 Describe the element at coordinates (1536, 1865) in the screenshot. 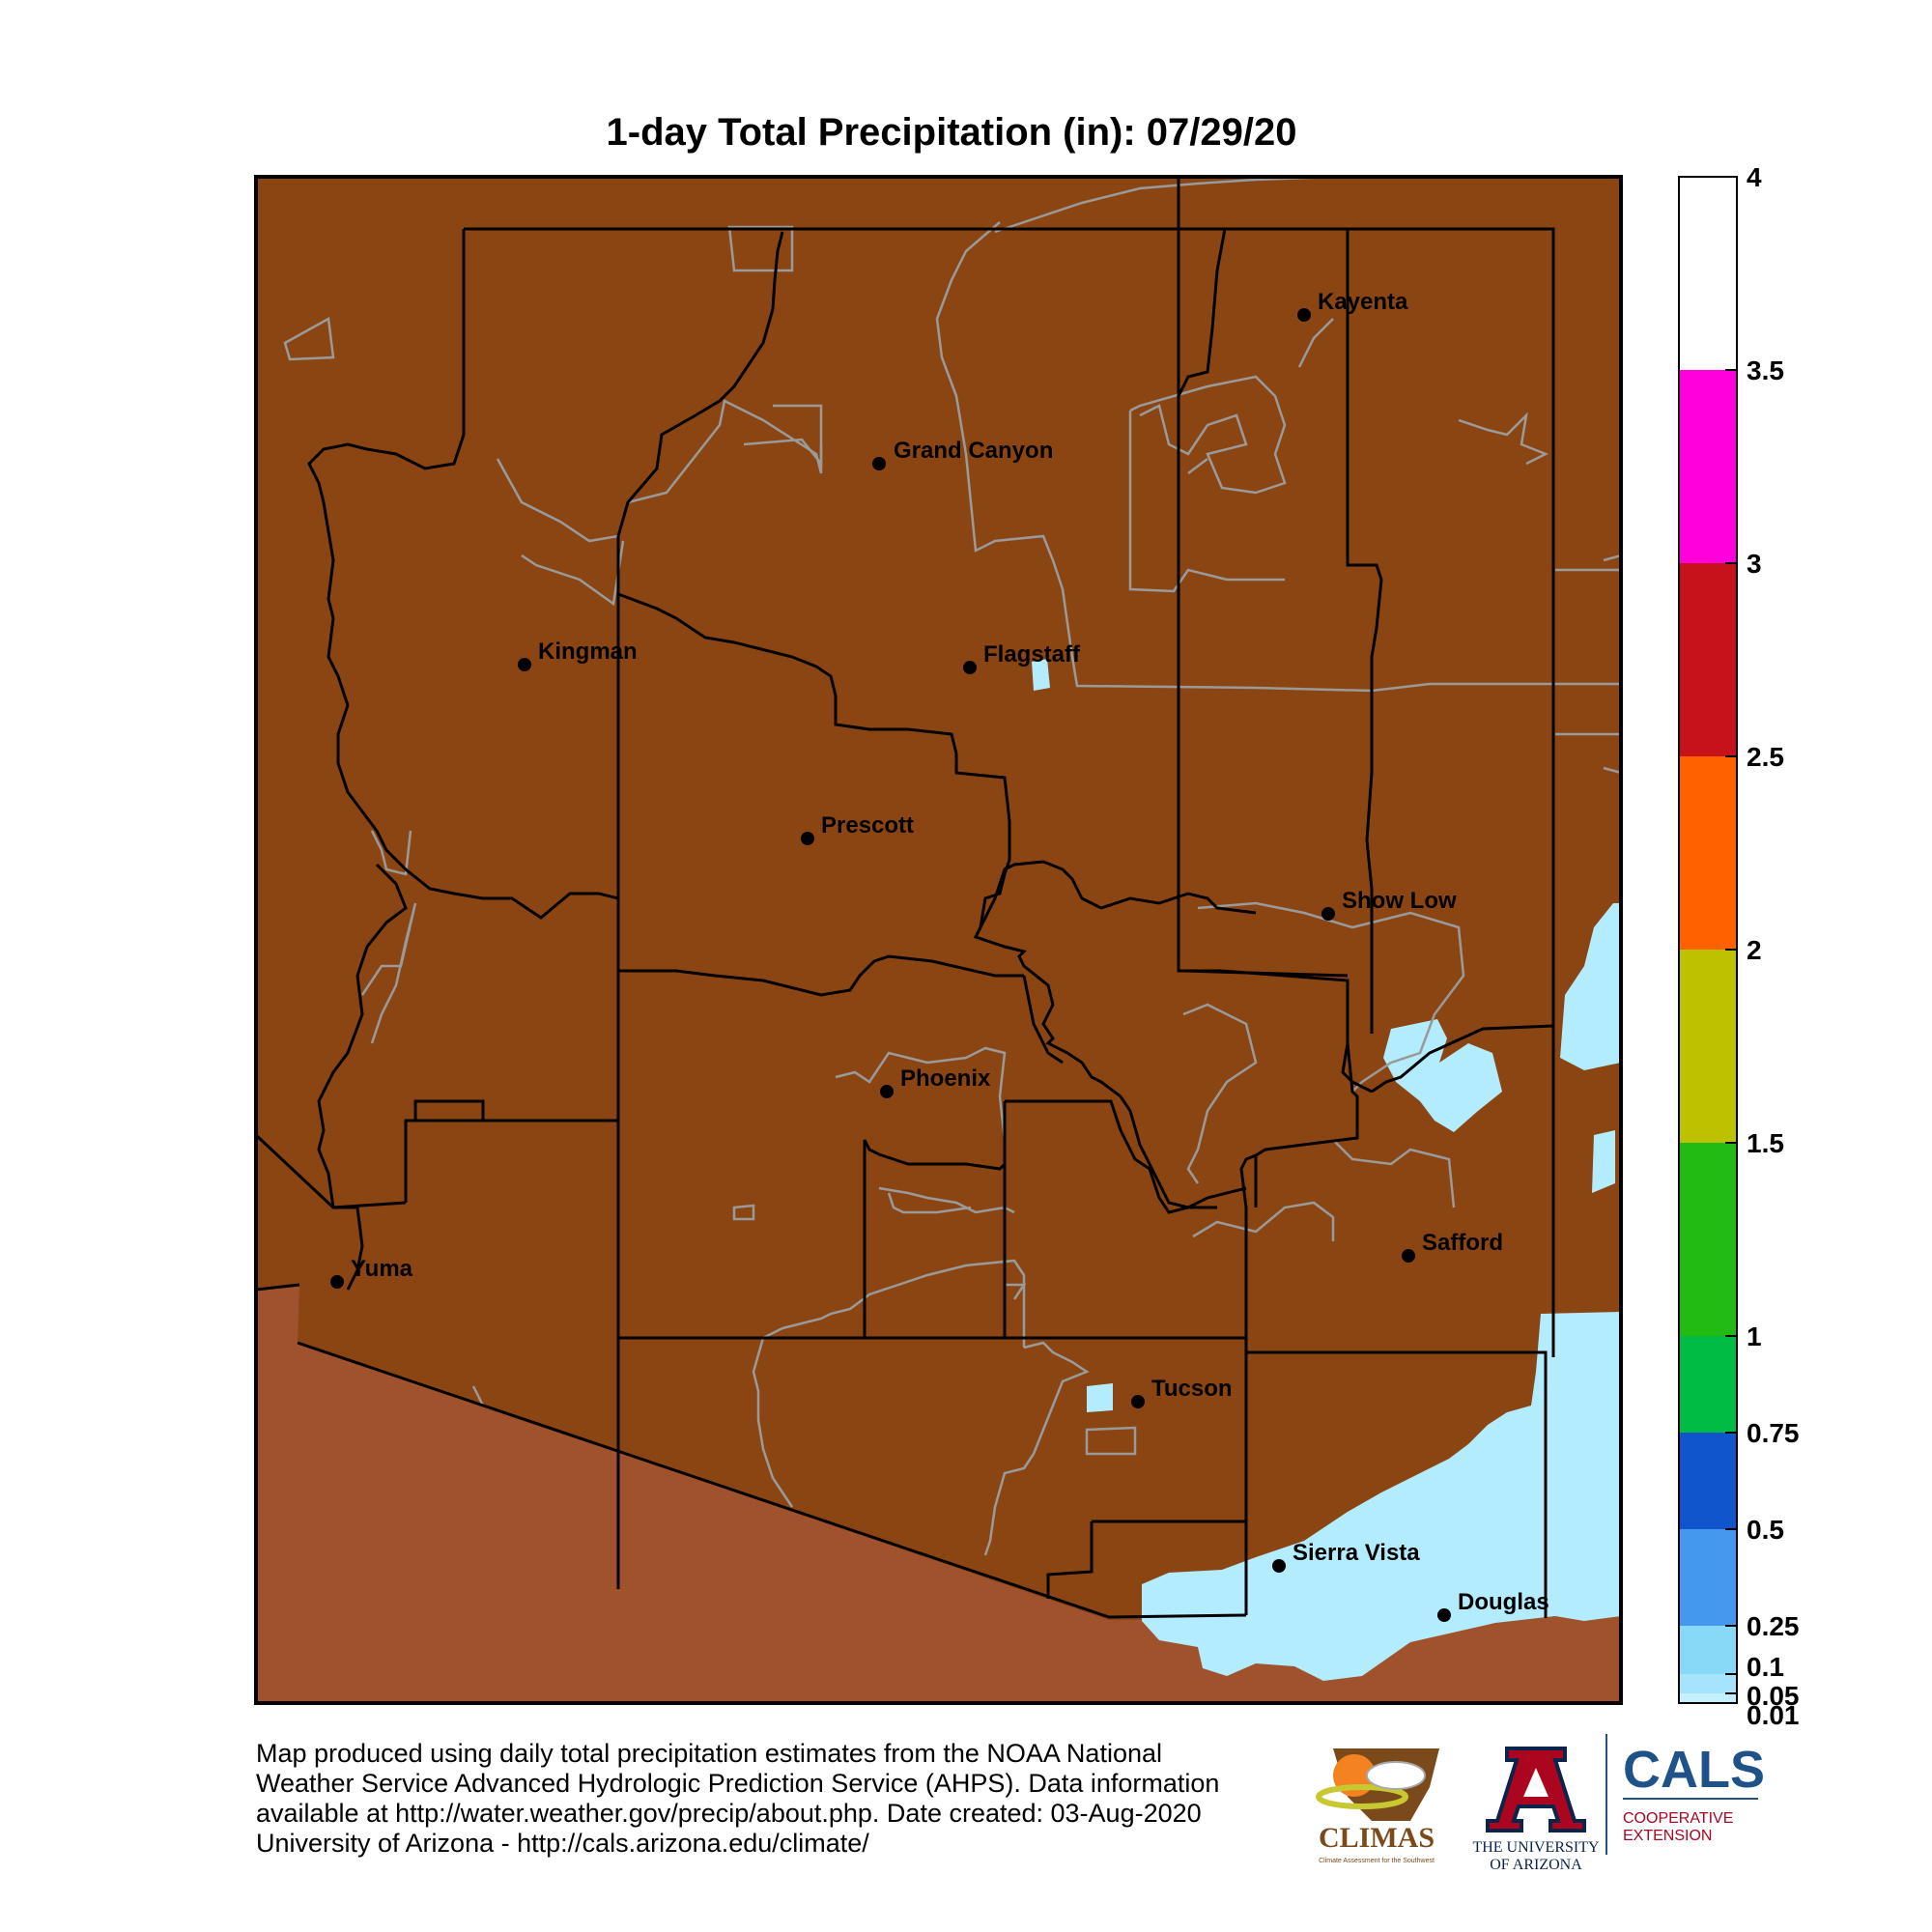

I see `ua-line2: OF ARIZONA` at that location.